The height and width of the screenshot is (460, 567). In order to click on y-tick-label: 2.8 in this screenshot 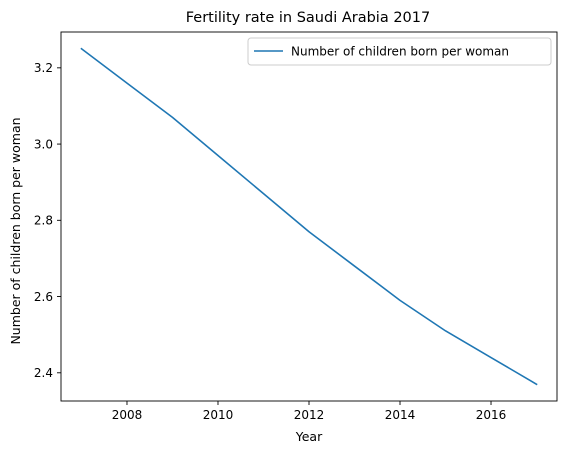, I will do `click(43, 221)`.